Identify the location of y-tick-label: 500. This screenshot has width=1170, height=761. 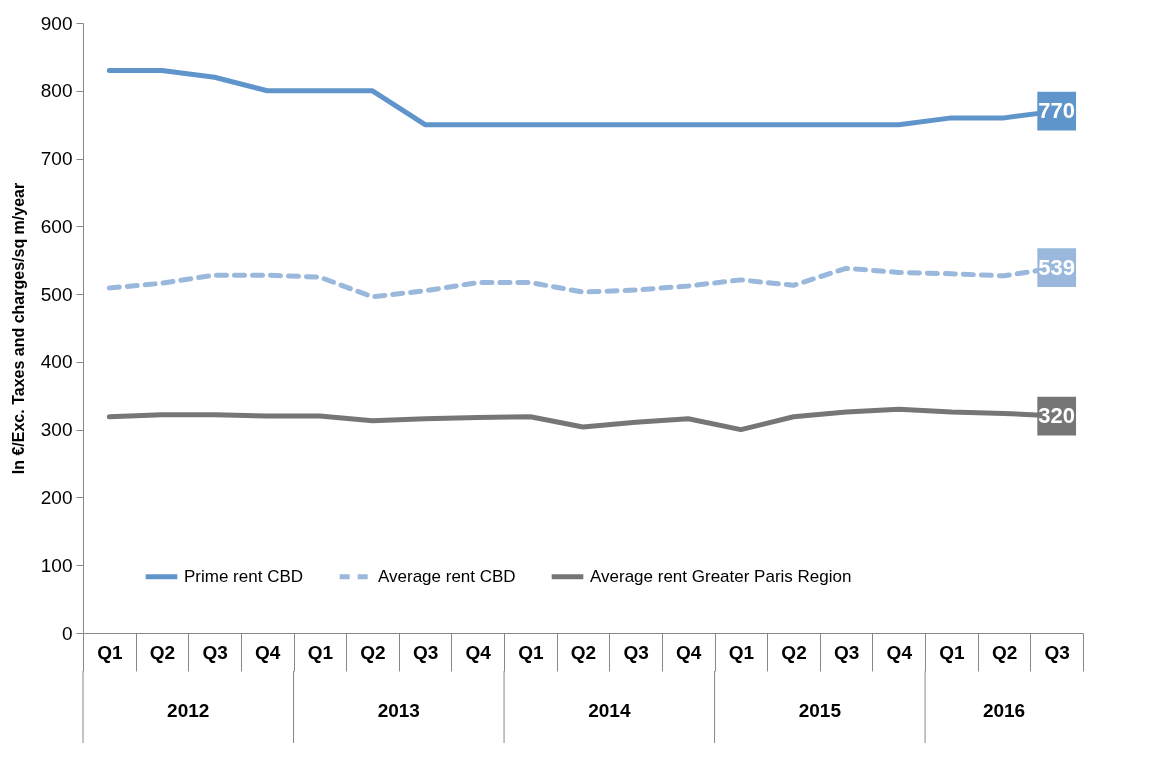
(56, 294).